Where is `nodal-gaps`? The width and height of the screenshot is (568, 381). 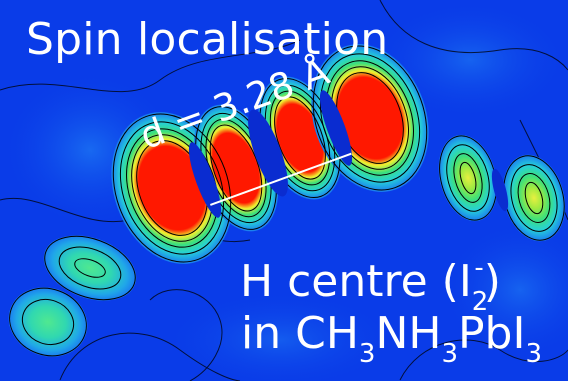 nodal-gaps is located at coordinates (270, 154).